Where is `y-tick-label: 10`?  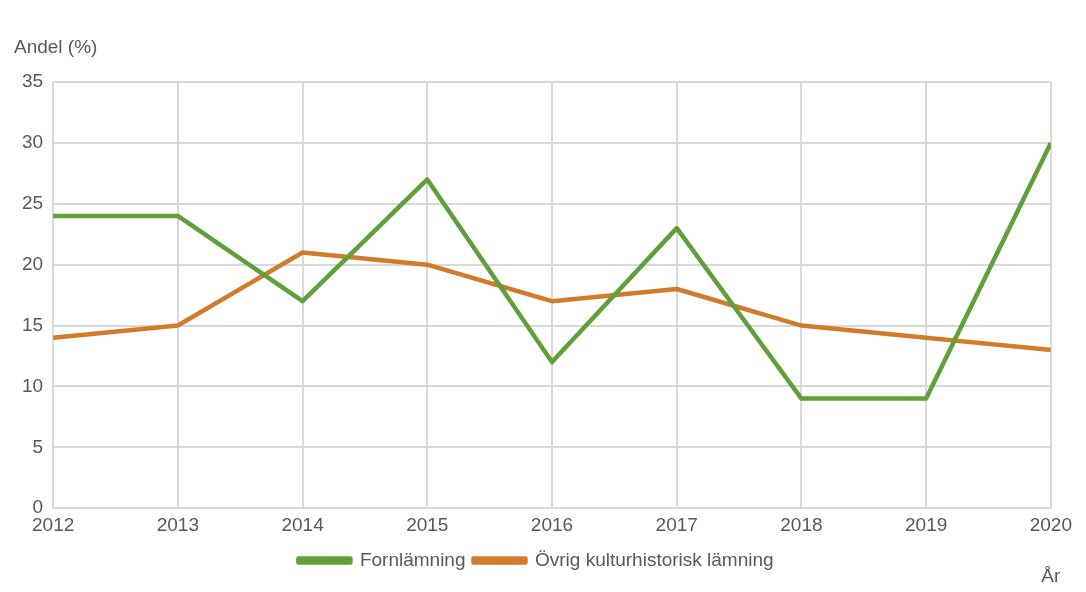
y-tick-label: 10 is located at coordinates (32, 385).